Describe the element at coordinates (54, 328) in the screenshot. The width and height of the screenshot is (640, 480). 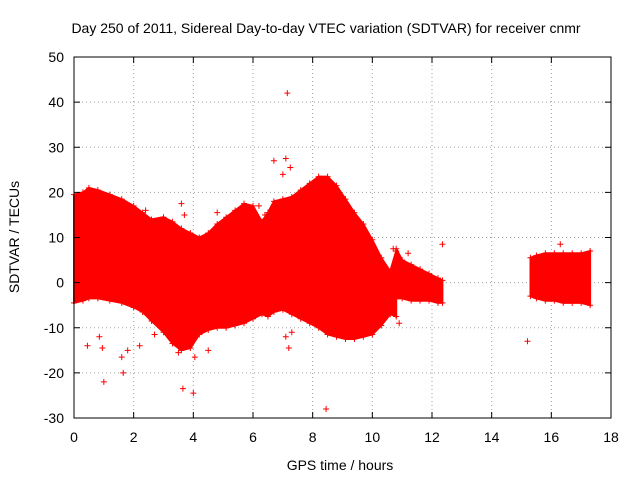
I see `y-tick-label: -10` at that location.